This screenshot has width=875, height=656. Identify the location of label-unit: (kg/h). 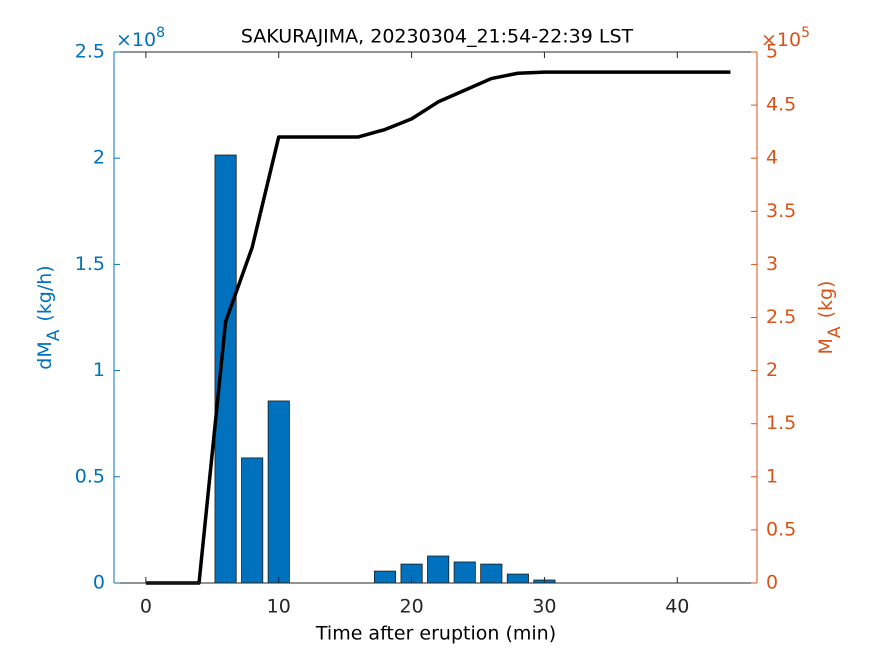
(45, 293).